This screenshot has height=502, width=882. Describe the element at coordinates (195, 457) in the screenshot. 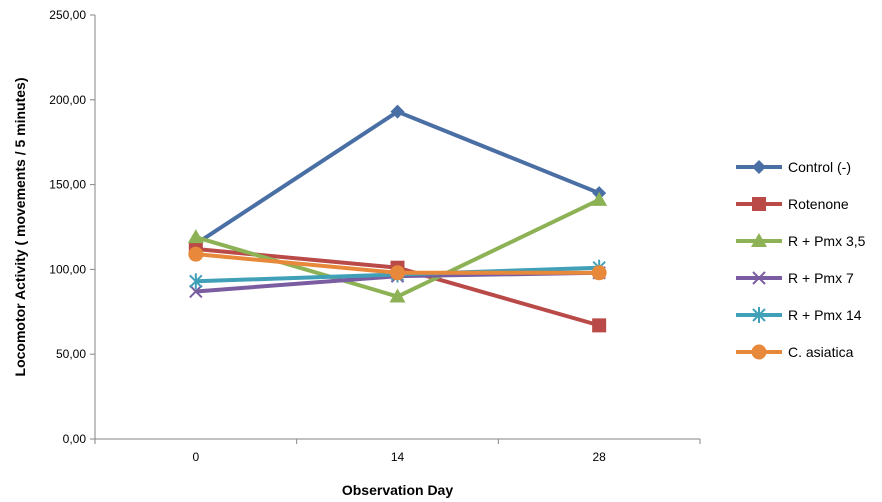

I see `x-tick-label: 0` at that location.